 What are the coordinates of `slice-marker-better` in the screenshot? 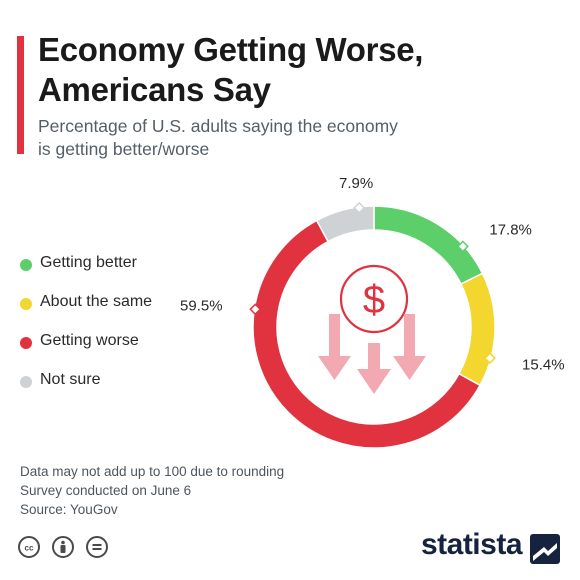 It's located at (462, 246).